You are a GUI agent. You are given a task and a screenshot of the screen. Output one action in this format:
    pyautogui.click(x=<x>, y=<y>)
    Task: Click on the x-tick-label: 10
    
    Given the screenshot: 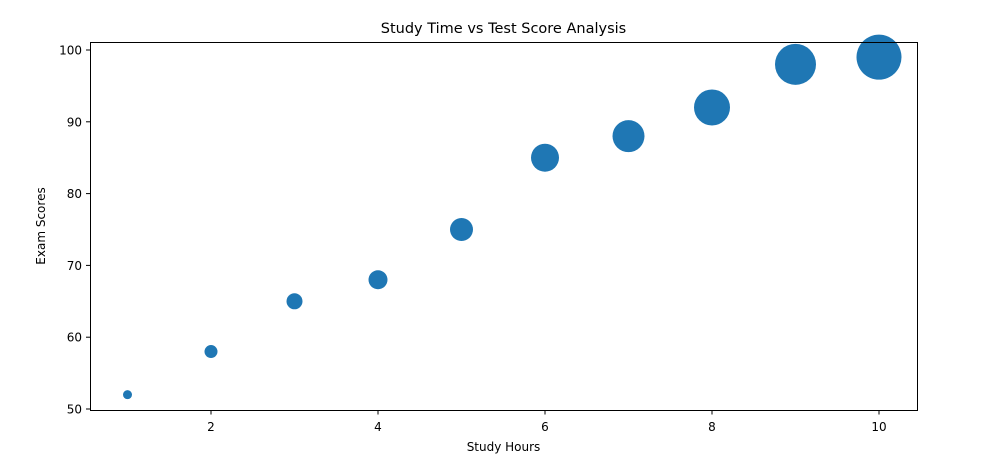 What is the action you would take?
    pyautogui.click(x=878, y=427)
    